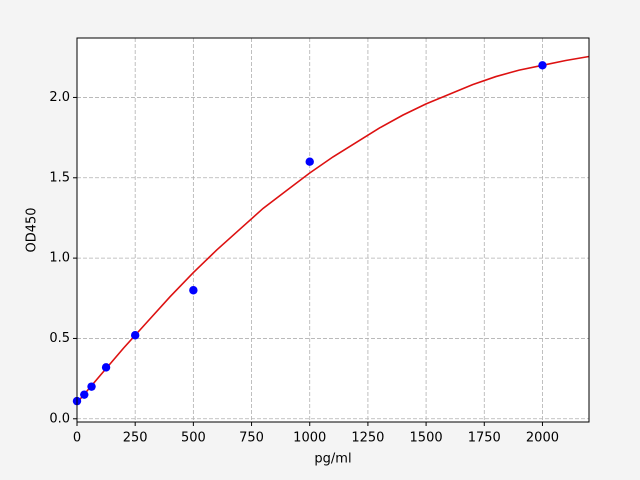  Describe the element at coordinates (59, 418) in the screenshot. I see `y-tick-label: 0.0` at that location.